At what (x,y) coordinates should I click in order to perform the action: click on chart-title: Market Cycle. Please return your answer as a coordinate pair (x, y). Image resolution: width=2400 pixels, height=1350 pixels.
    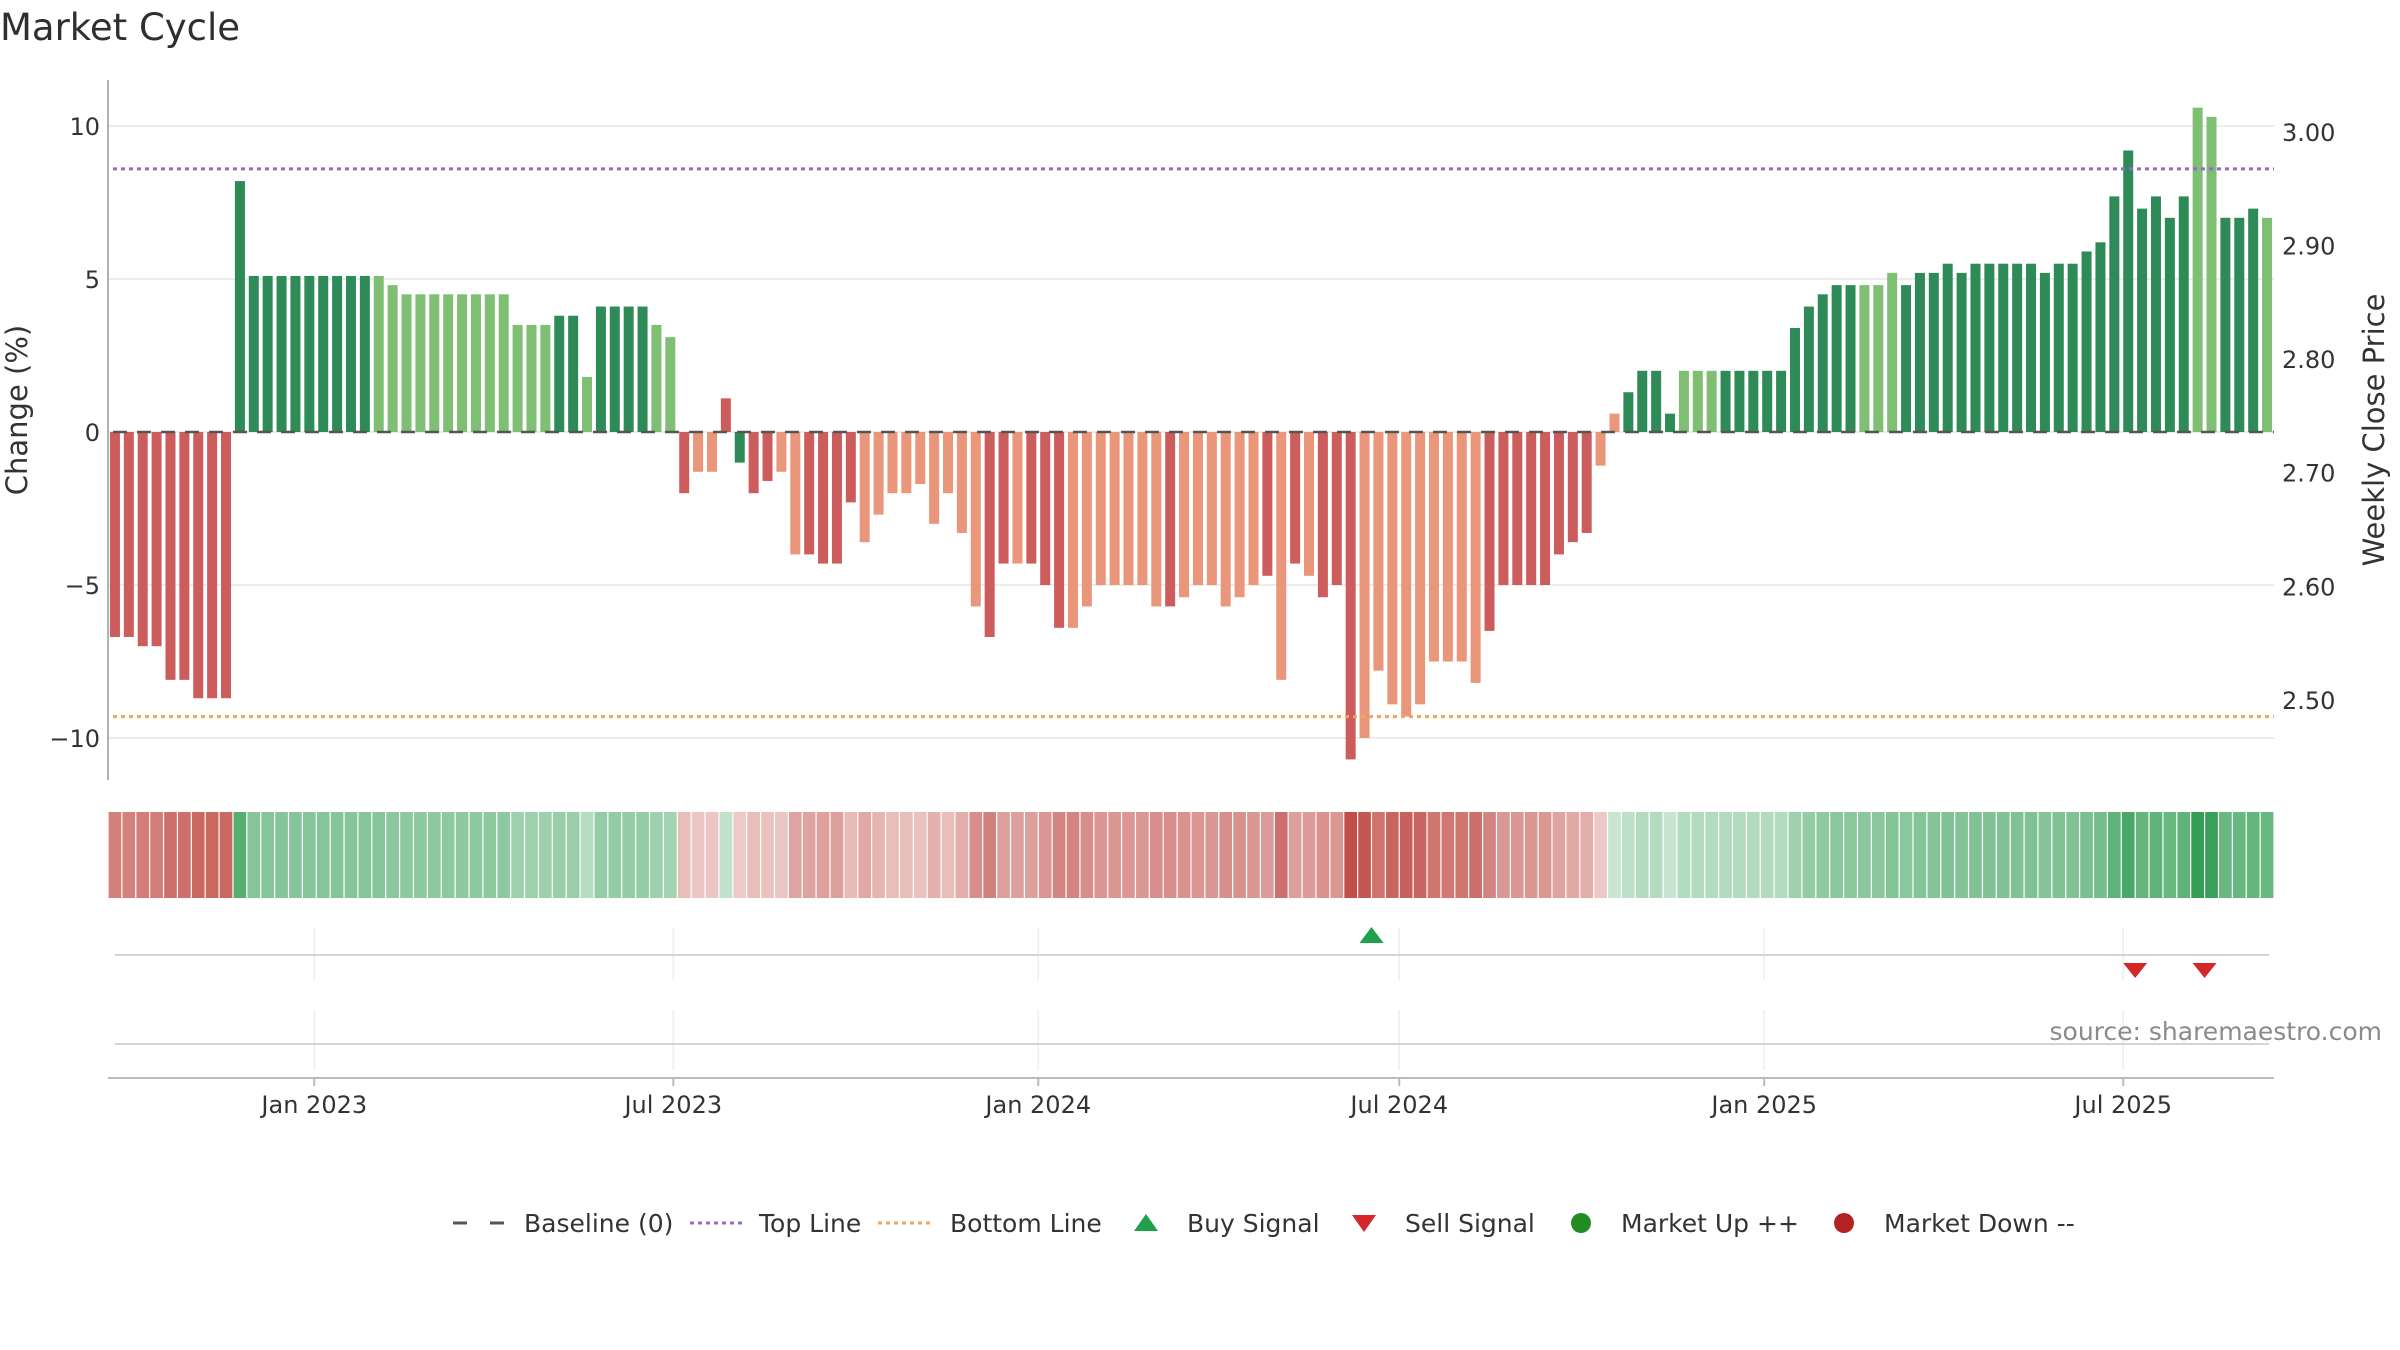
    Looking at the image, I should click on (120, 27).